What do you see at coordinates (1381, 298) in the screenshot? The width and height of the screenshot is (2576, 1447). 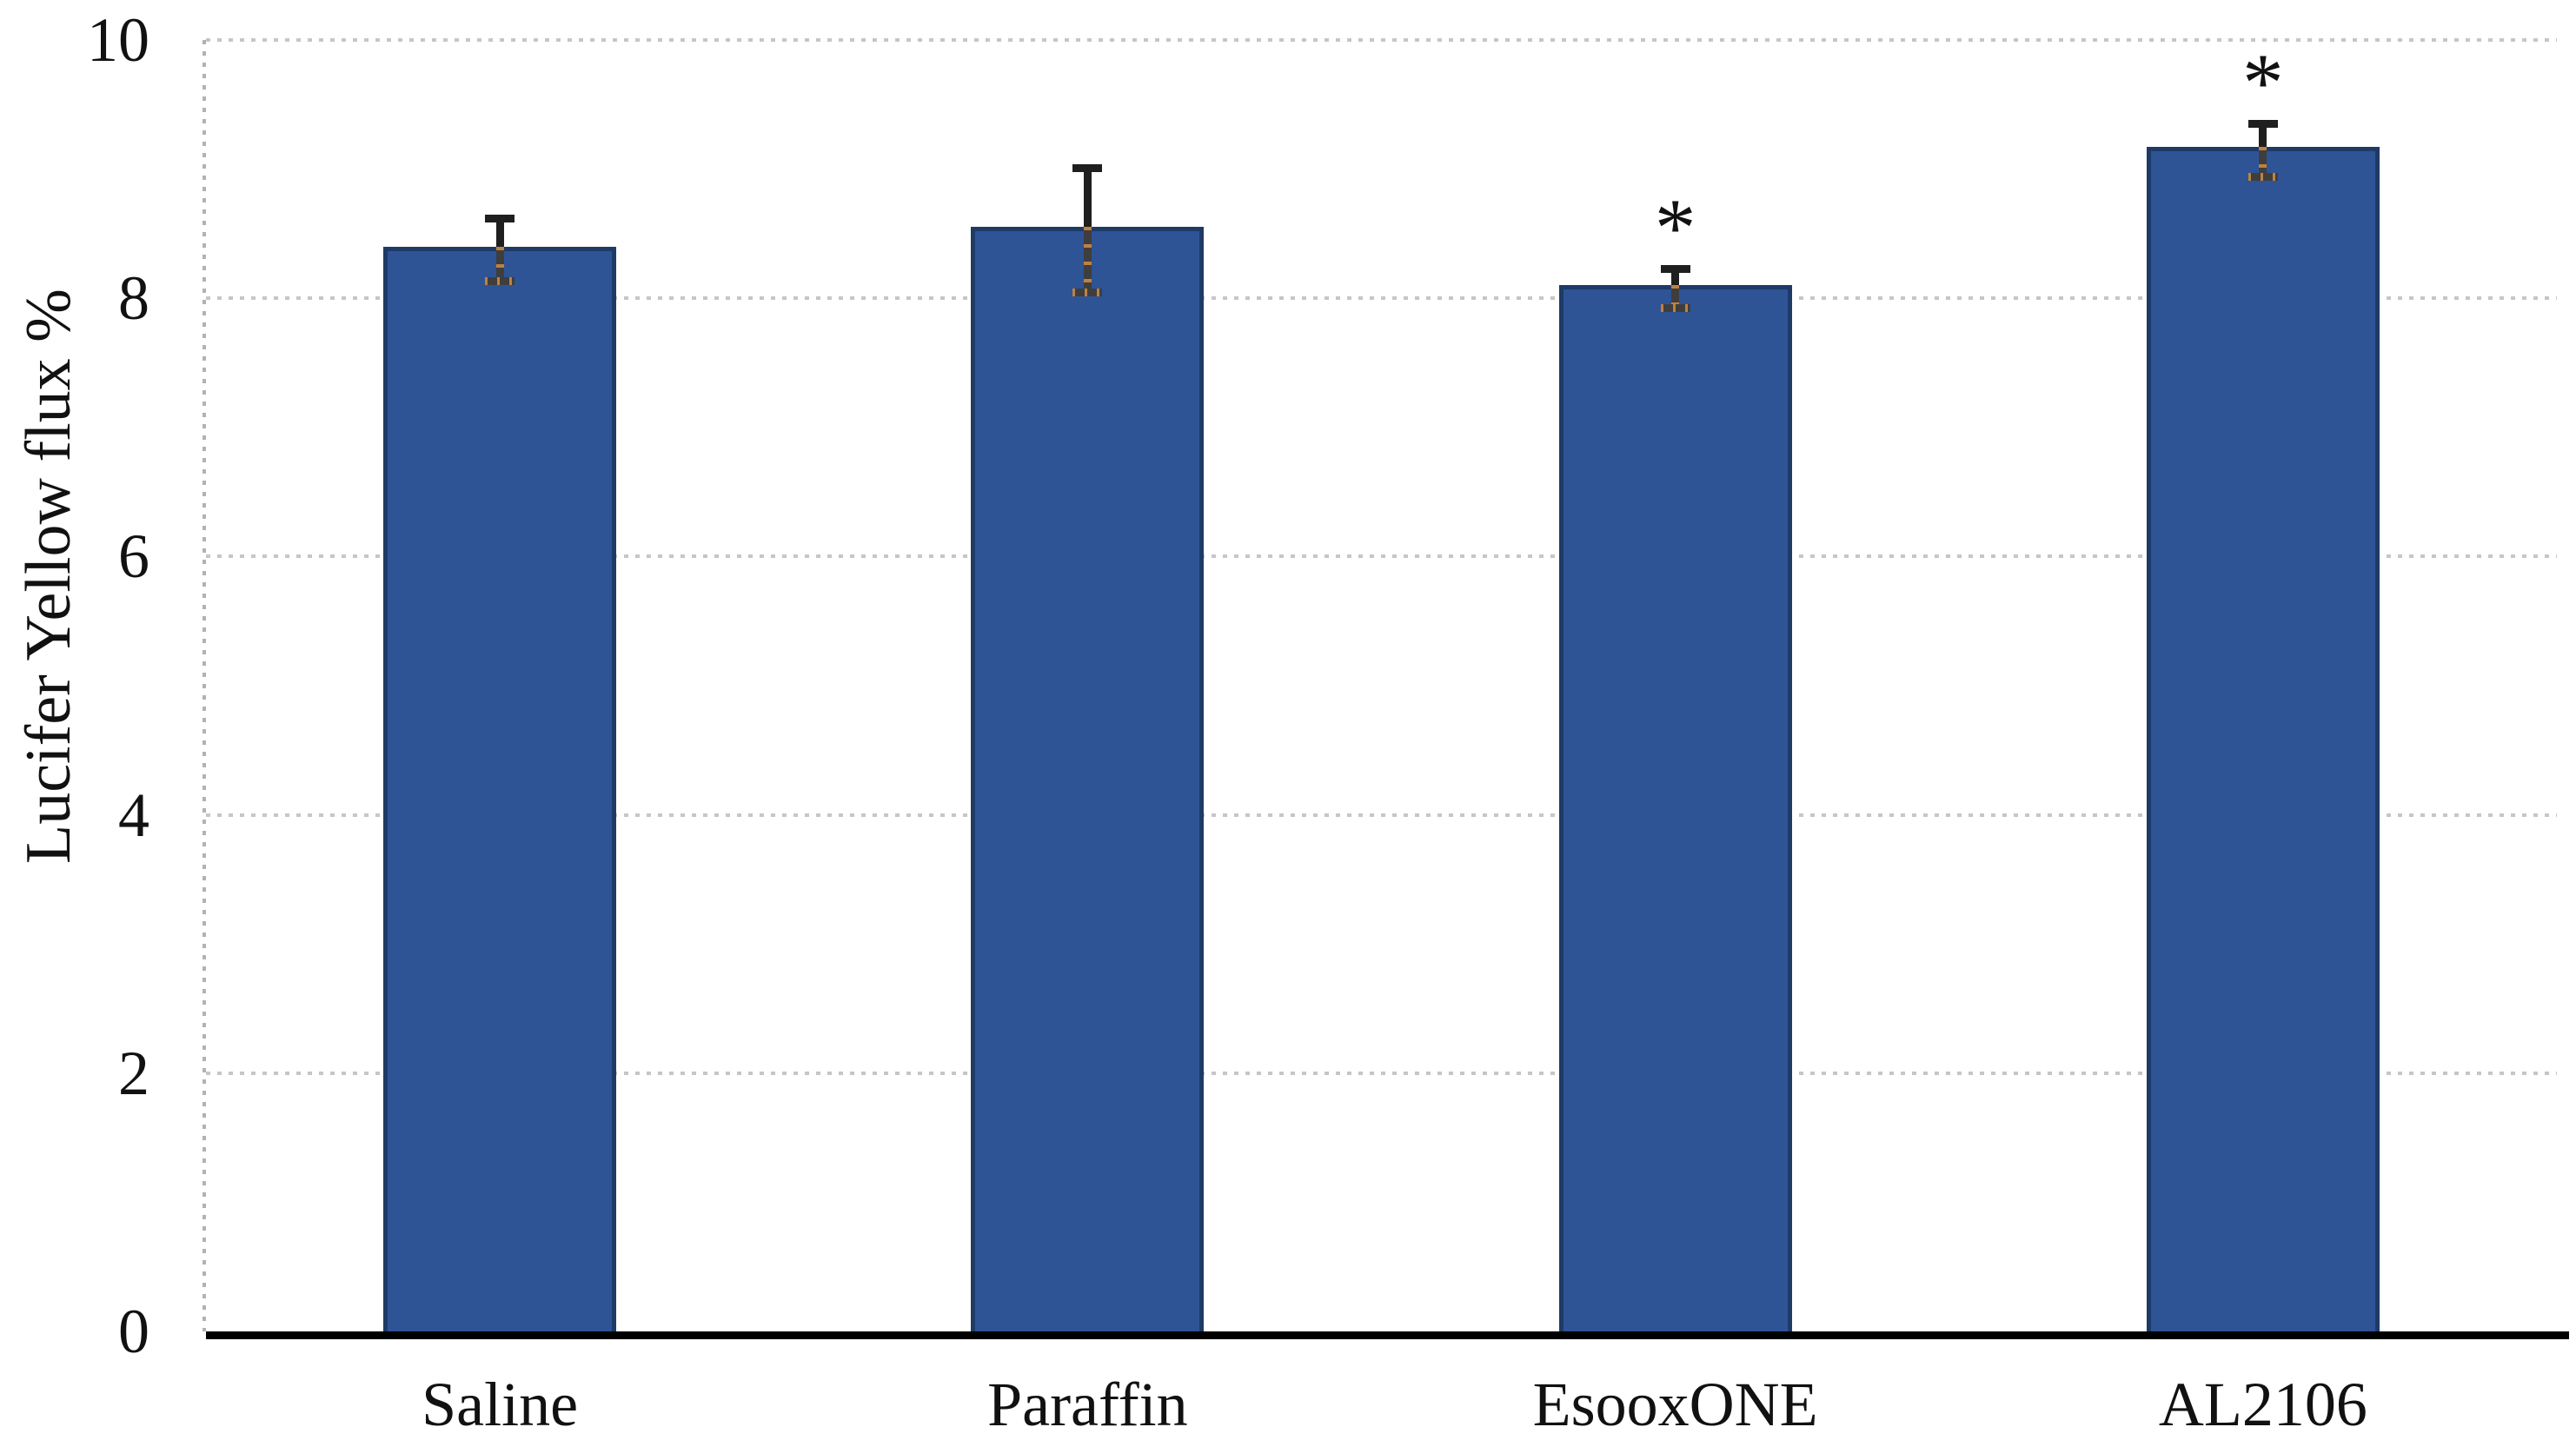 I see `gridline-y8` at bounding box center [1381, 298].